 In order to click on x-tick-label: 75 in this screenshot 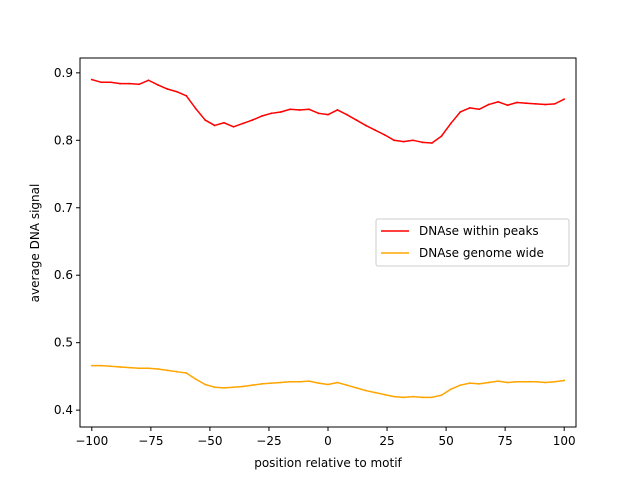, I will do `click(505, 441)`.